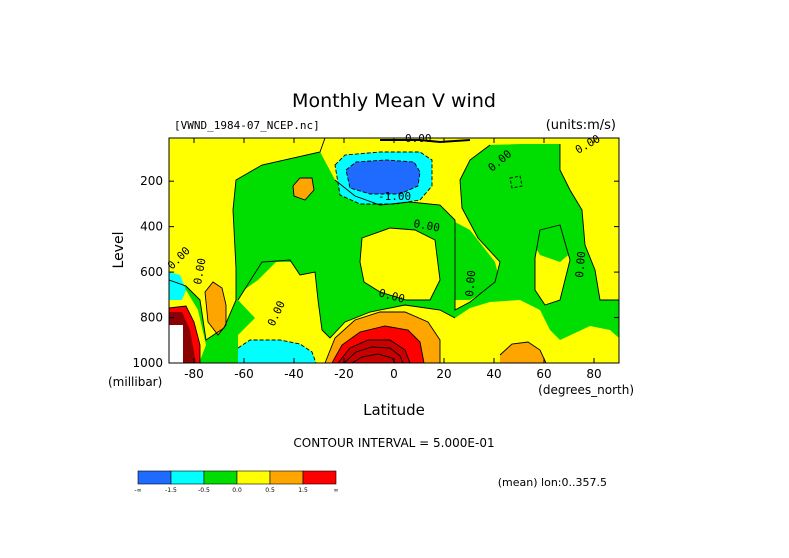 The image size is (789, 558). I want to click on fill-white-topography, so click(176, 344).